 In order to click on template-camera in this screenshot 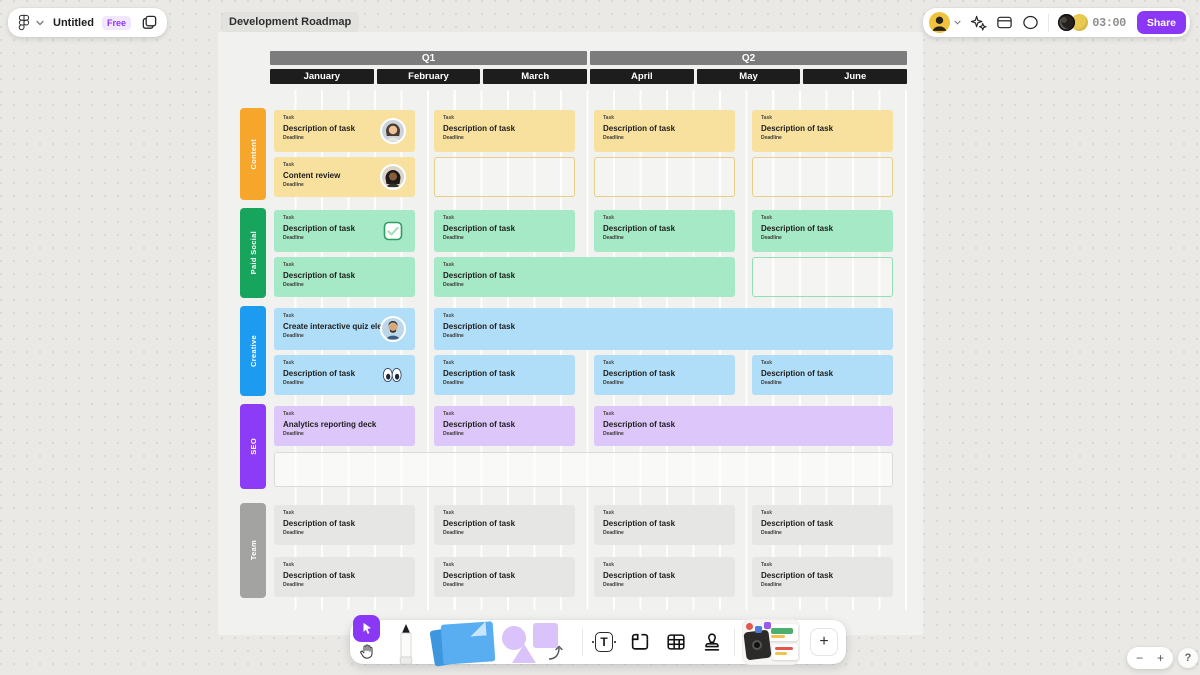, I will do `click(757, 645)`.